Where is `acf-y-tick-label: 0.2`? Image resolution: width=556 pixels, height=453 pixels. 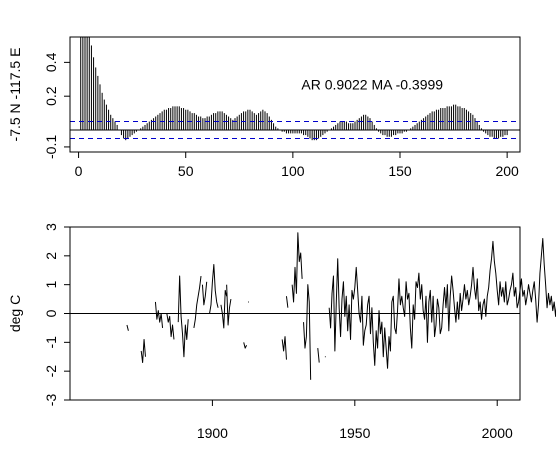
acf-y-tick-label: 0.2 is located at coordinates (51, 96).